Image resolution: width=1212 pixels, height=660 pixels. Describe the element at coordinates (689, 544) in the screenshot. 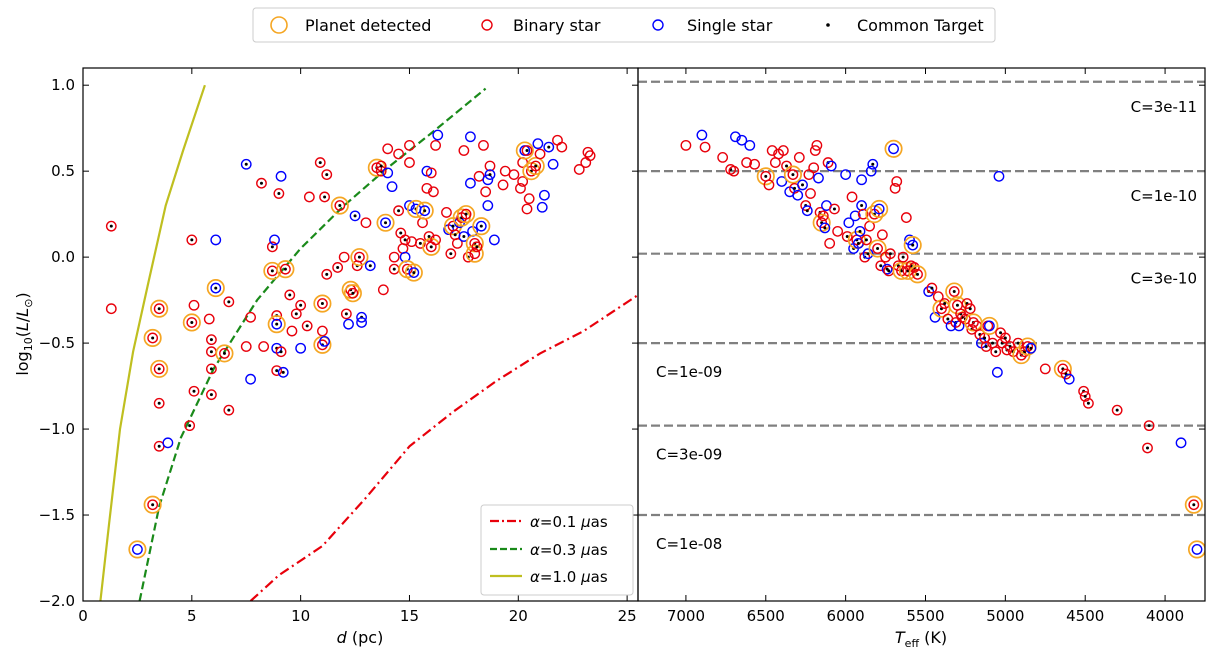

I see `contour-label: C=1e-08` at that location.